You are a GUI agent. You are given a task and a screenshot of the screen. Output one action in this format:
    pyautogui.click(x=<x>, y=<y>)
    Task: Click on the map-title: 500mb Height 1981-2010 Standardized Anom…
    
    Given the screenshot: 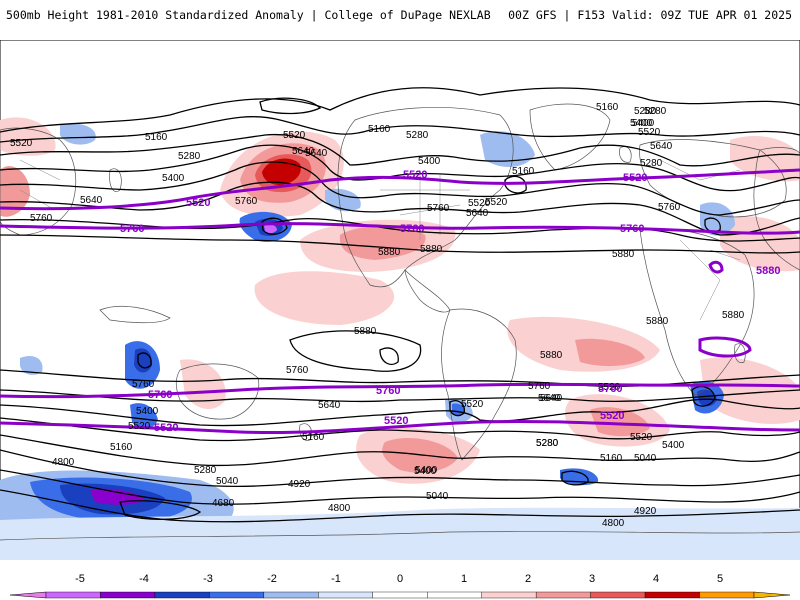 What is the action you would take?
    pyautogui.click(x=248, y=15)
    